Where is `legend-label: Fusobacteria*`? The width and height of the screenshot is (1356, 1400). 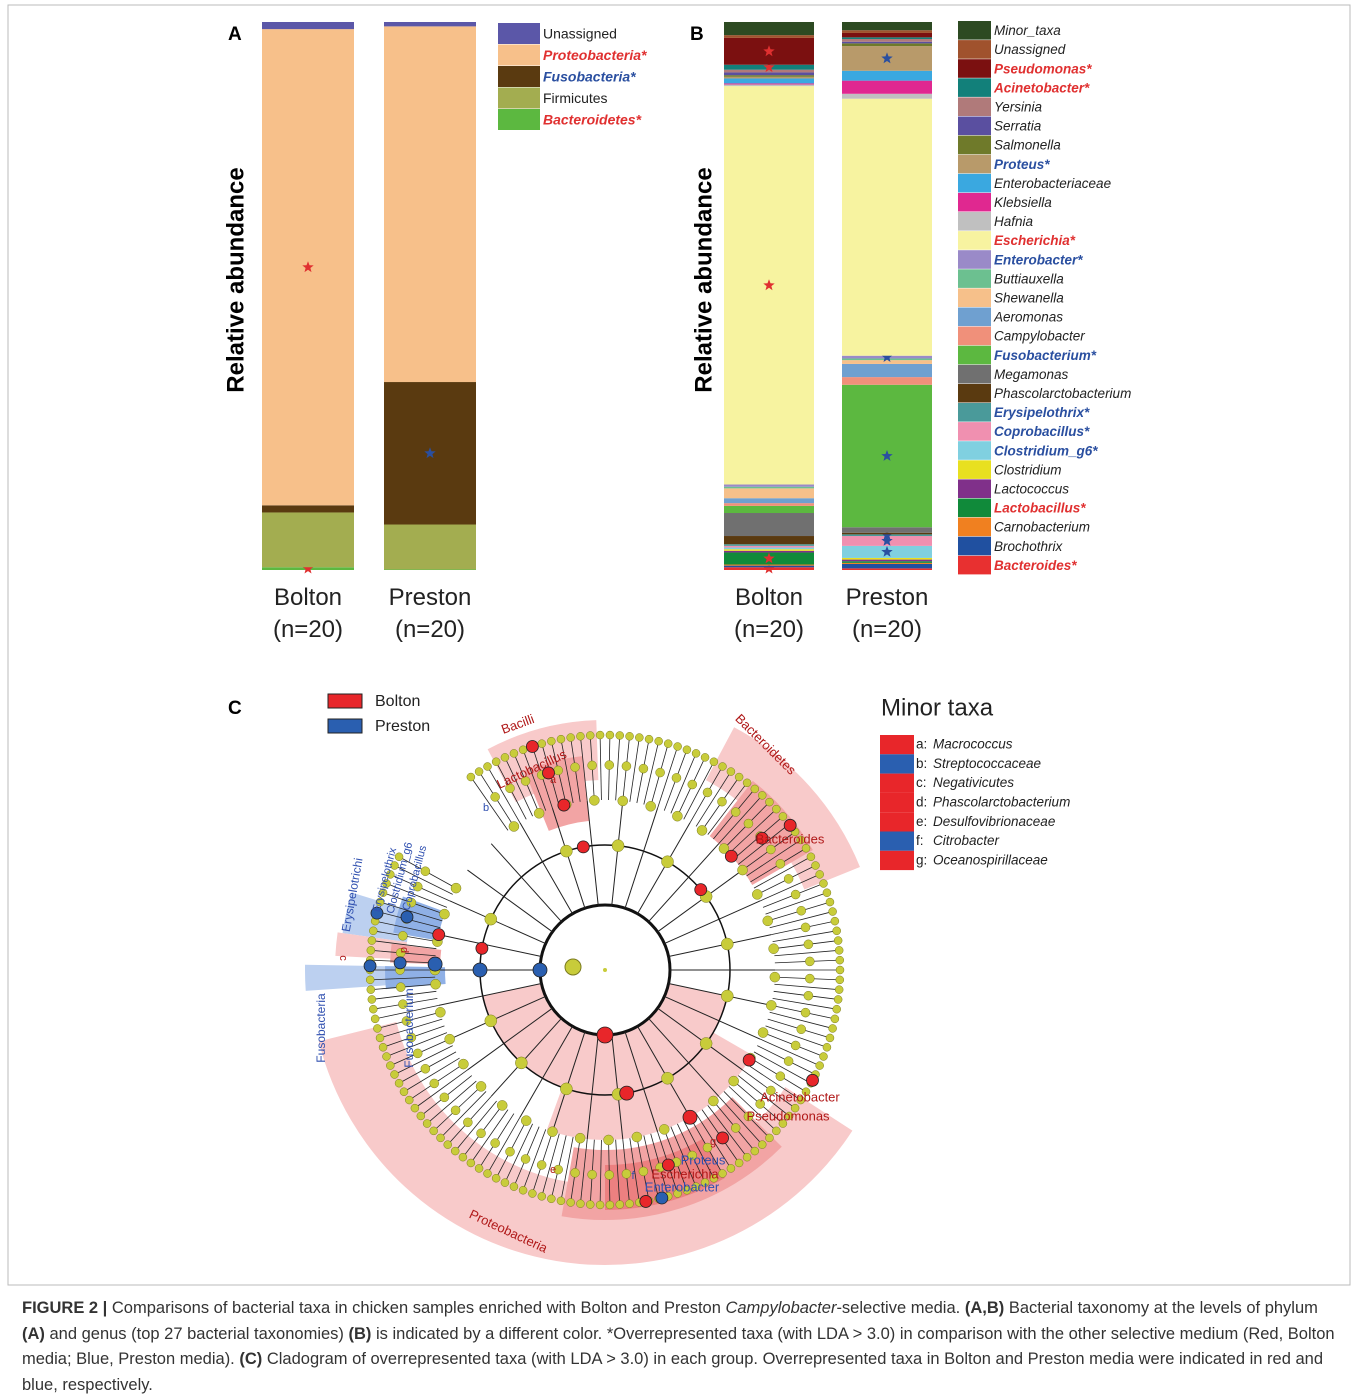 legend-label: Fusobacteria* is located at coordinates (589, 76).